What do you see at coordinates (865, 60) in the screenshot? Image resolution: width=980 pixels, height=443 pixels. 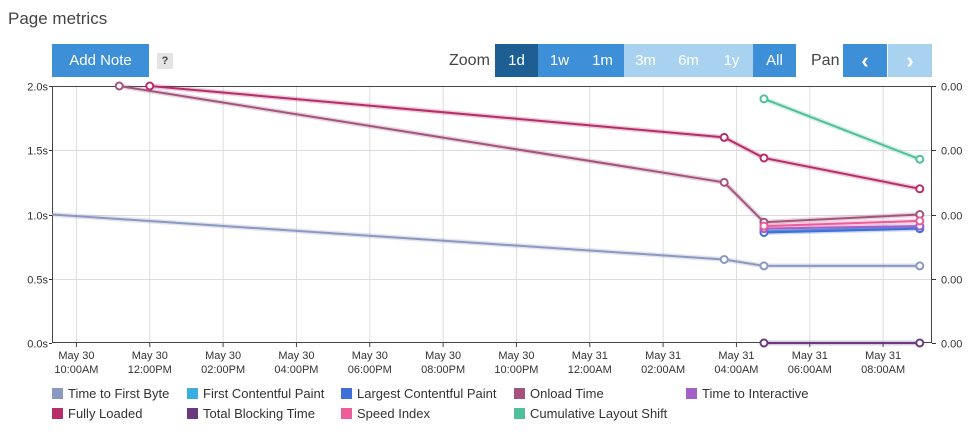 I see `pan-prev-button: ‹` at bounding box center [865, 60].